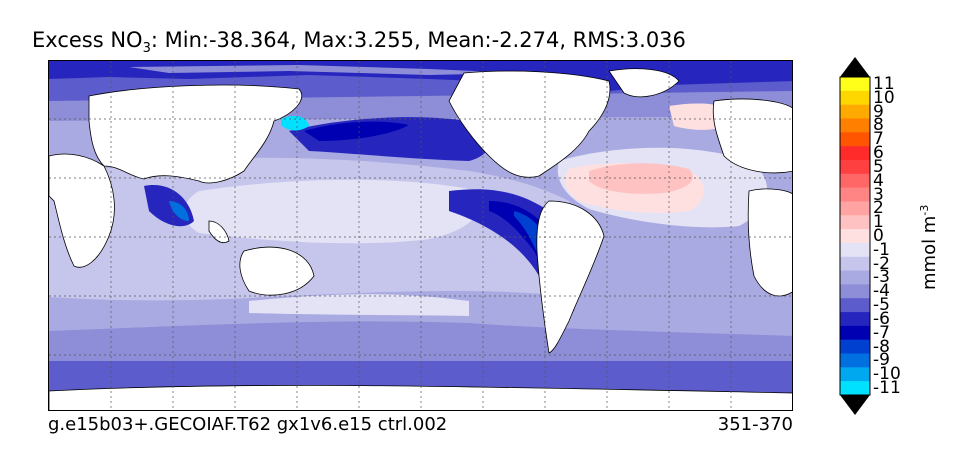 Image resolution: width=971 pixels, height=466 pixels. I want to click on colorbar-over-triangle, so click(855, 67).